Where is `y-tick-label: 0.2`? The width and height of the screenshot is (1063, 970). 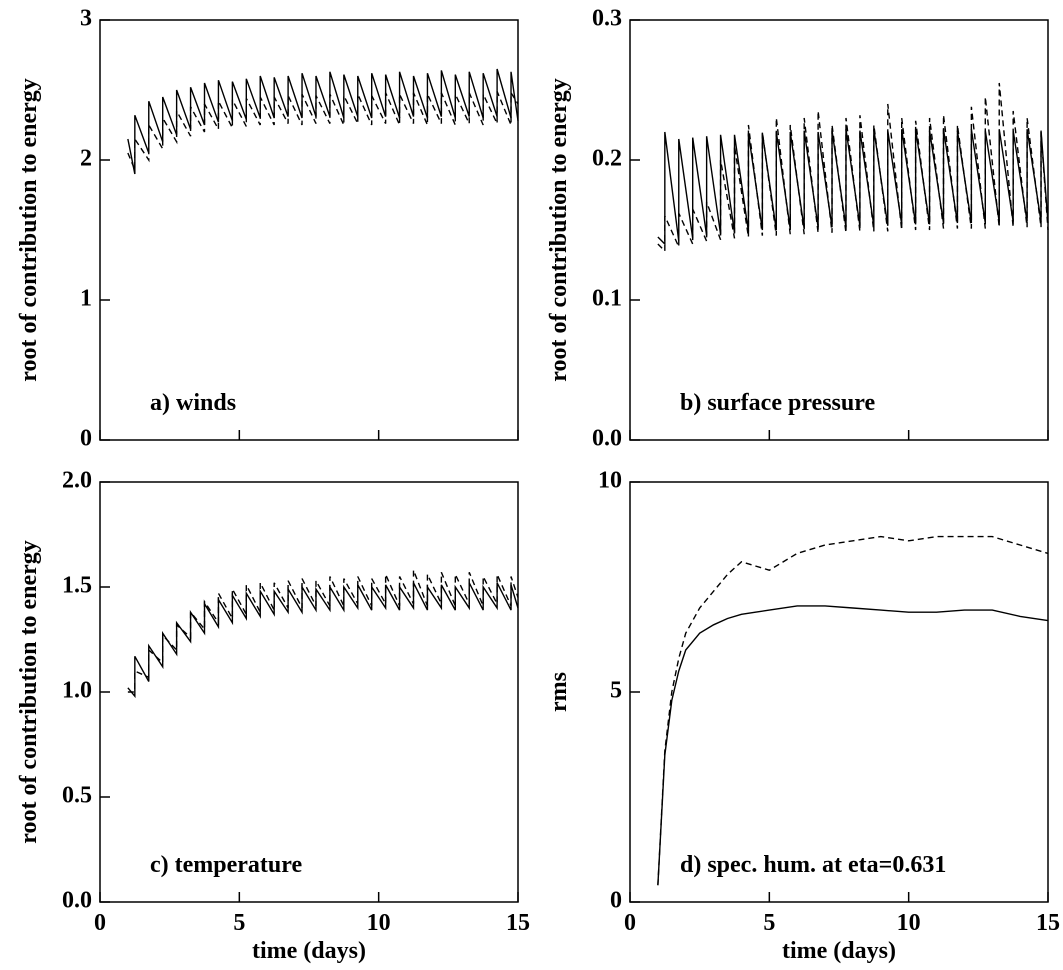 y-tick-label: 0.2 is located at coordinates (607, 159).